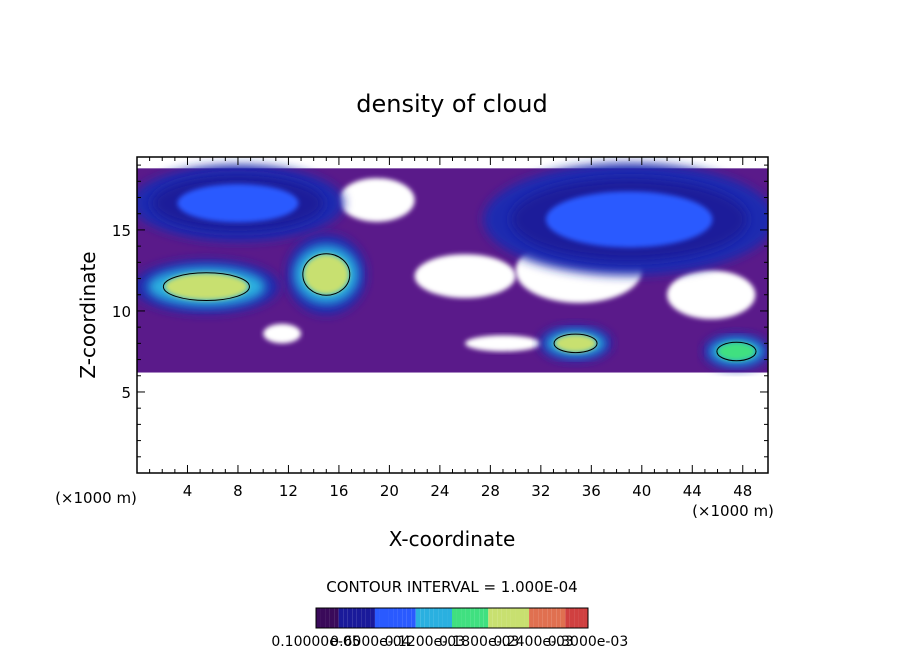 The image size is (904, 654). Describe the element at coordinates (641, 491) in the screenshot. I see `x-tick-label: 40` at that location.